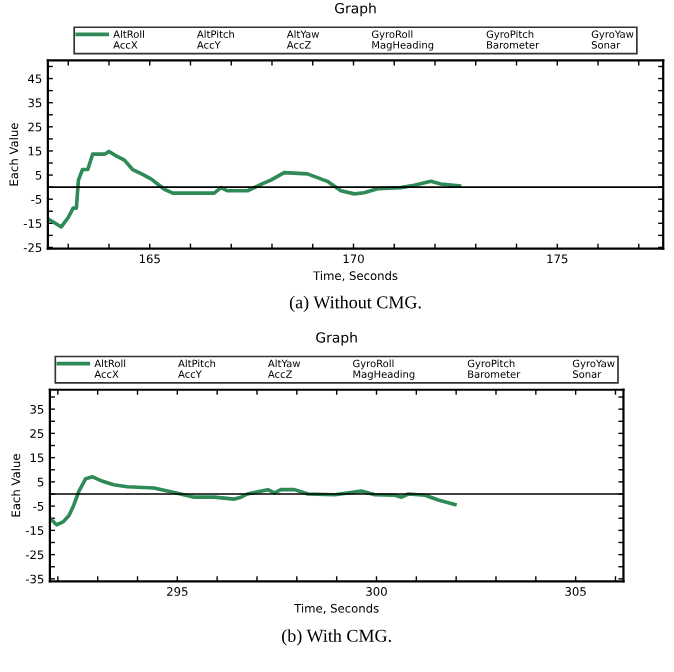 The width and height of the screenshot is (674, 672). I want to click on text: (a) Without CMG., so click(355, 304).